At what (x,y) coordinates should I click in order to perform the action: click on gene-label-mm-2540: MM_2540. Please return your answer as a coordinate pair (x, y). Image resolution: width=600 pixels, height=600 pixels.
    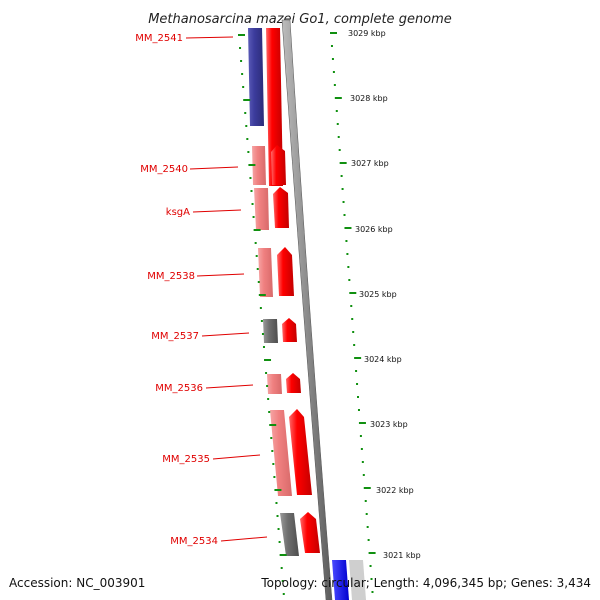
    Looking at the image, I should click on (164, 169).